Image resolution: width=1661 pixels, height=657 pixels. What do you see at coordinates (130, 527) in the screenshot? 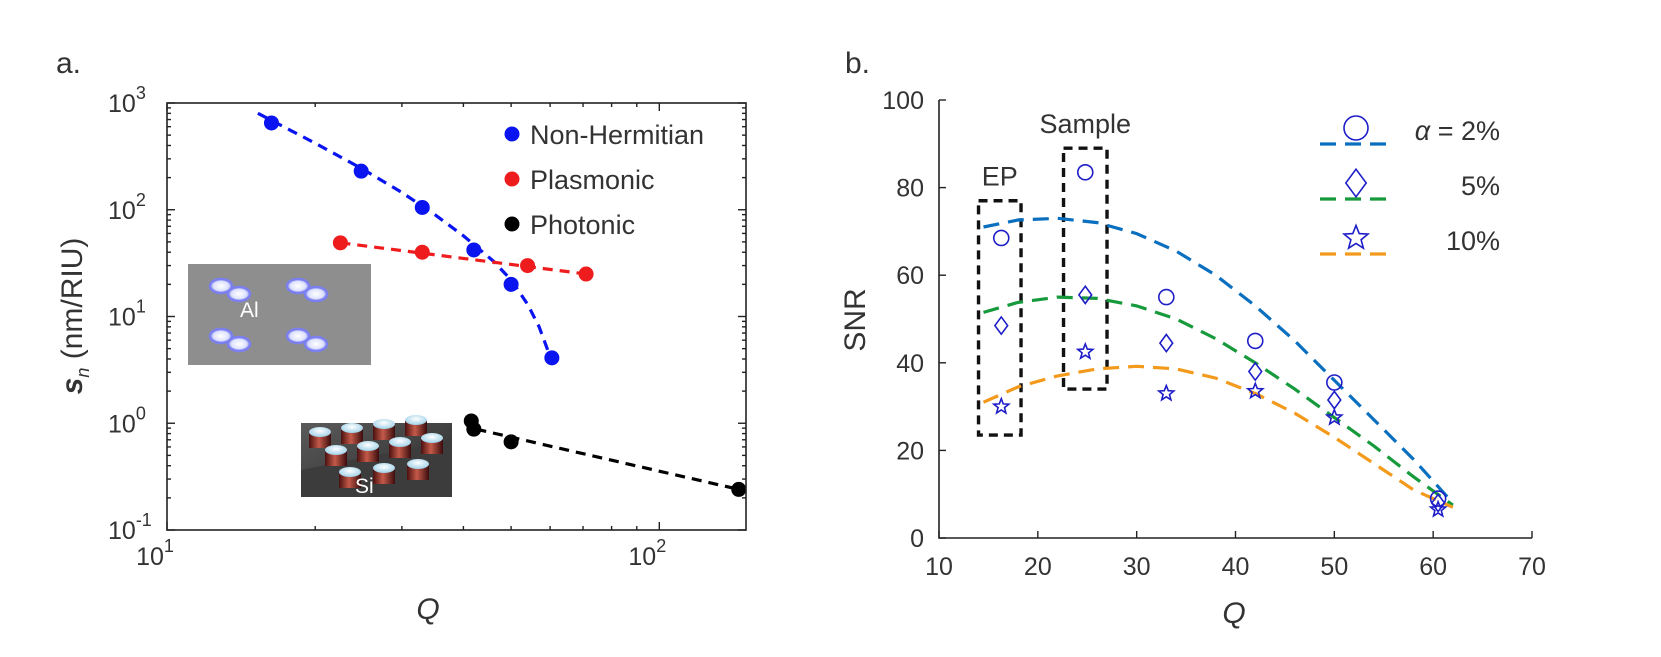
I see `y-tick-label: 10⁻¹` at bounding box center [130, 527].